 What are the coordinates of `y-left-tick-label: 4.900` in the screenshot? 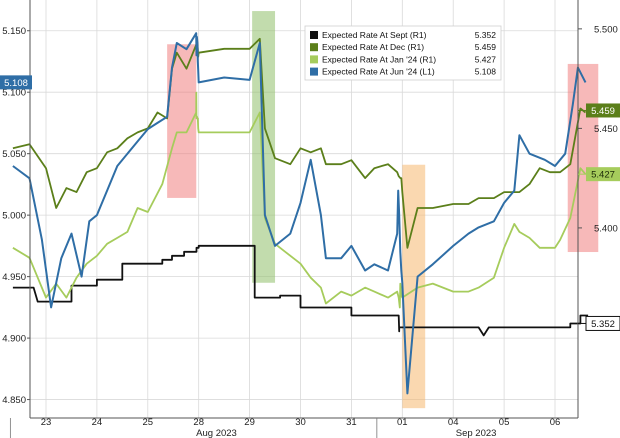 It's located at (14, 339).